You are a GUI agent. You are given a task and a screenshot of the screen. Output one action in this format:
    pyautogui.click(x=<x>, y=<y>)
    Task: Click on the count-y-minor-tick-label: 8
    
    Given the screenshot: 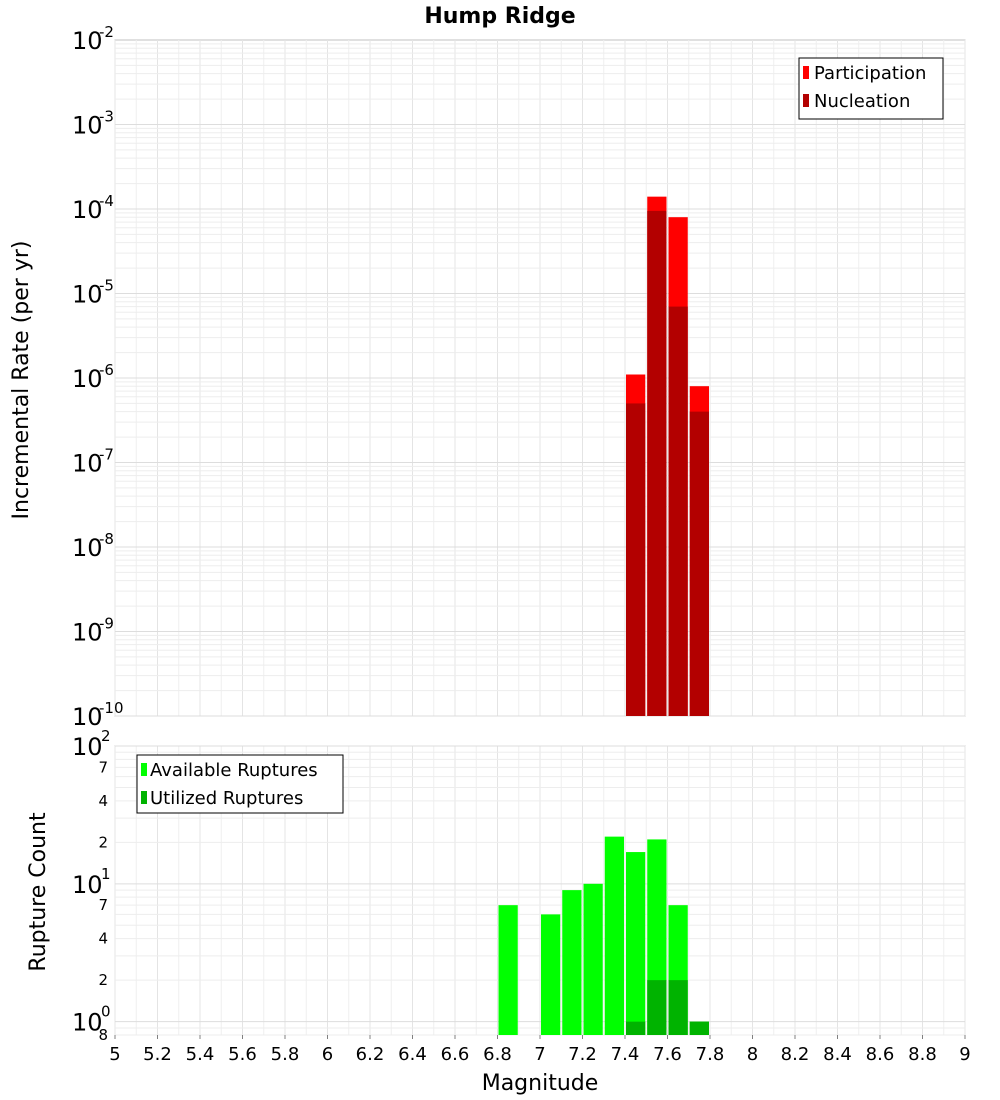 What is the action you would take?
    pyautogui.click(x=103, y=1035)
    